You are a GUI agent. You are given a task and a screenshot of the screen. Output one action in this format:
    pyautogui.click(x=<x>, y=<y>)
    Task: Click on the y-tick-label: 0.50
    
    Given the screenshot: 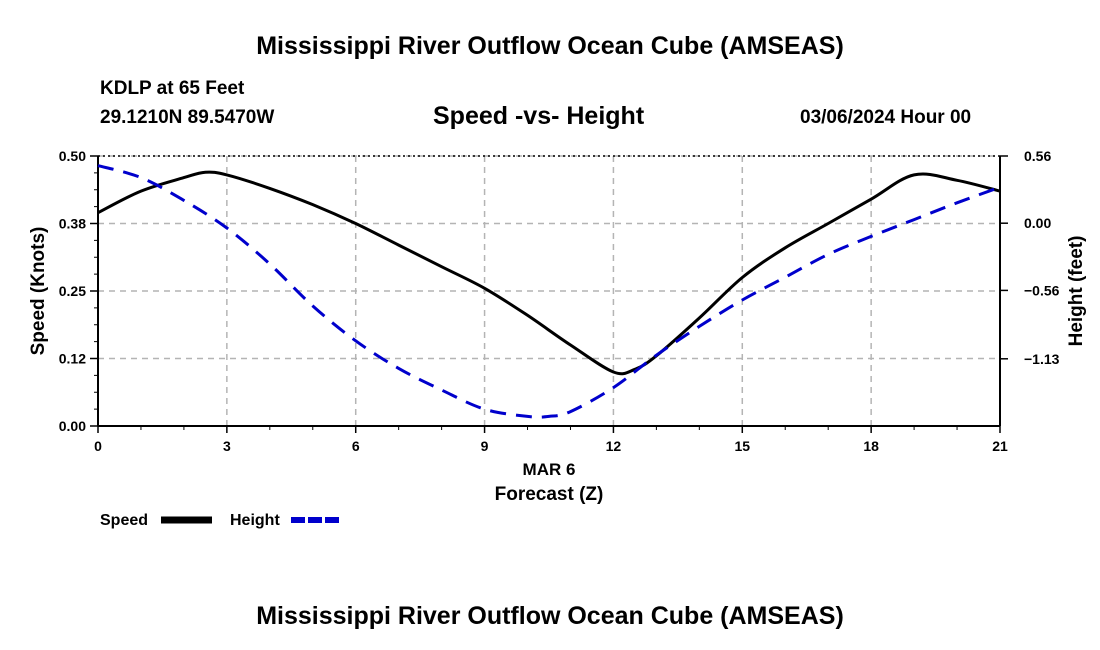 What is the action you would take?
    pyautogui.click(x=72, y=156)
    